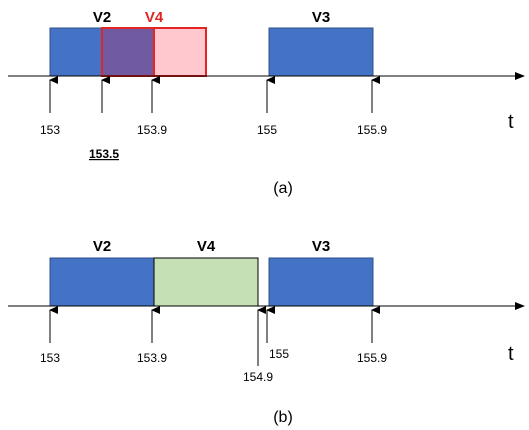 Image resolution: width=529 pixels, height=430 pixels. Describe the element at coordinates (206, 282) in the screenshot. I see `bar-v4` at that location.